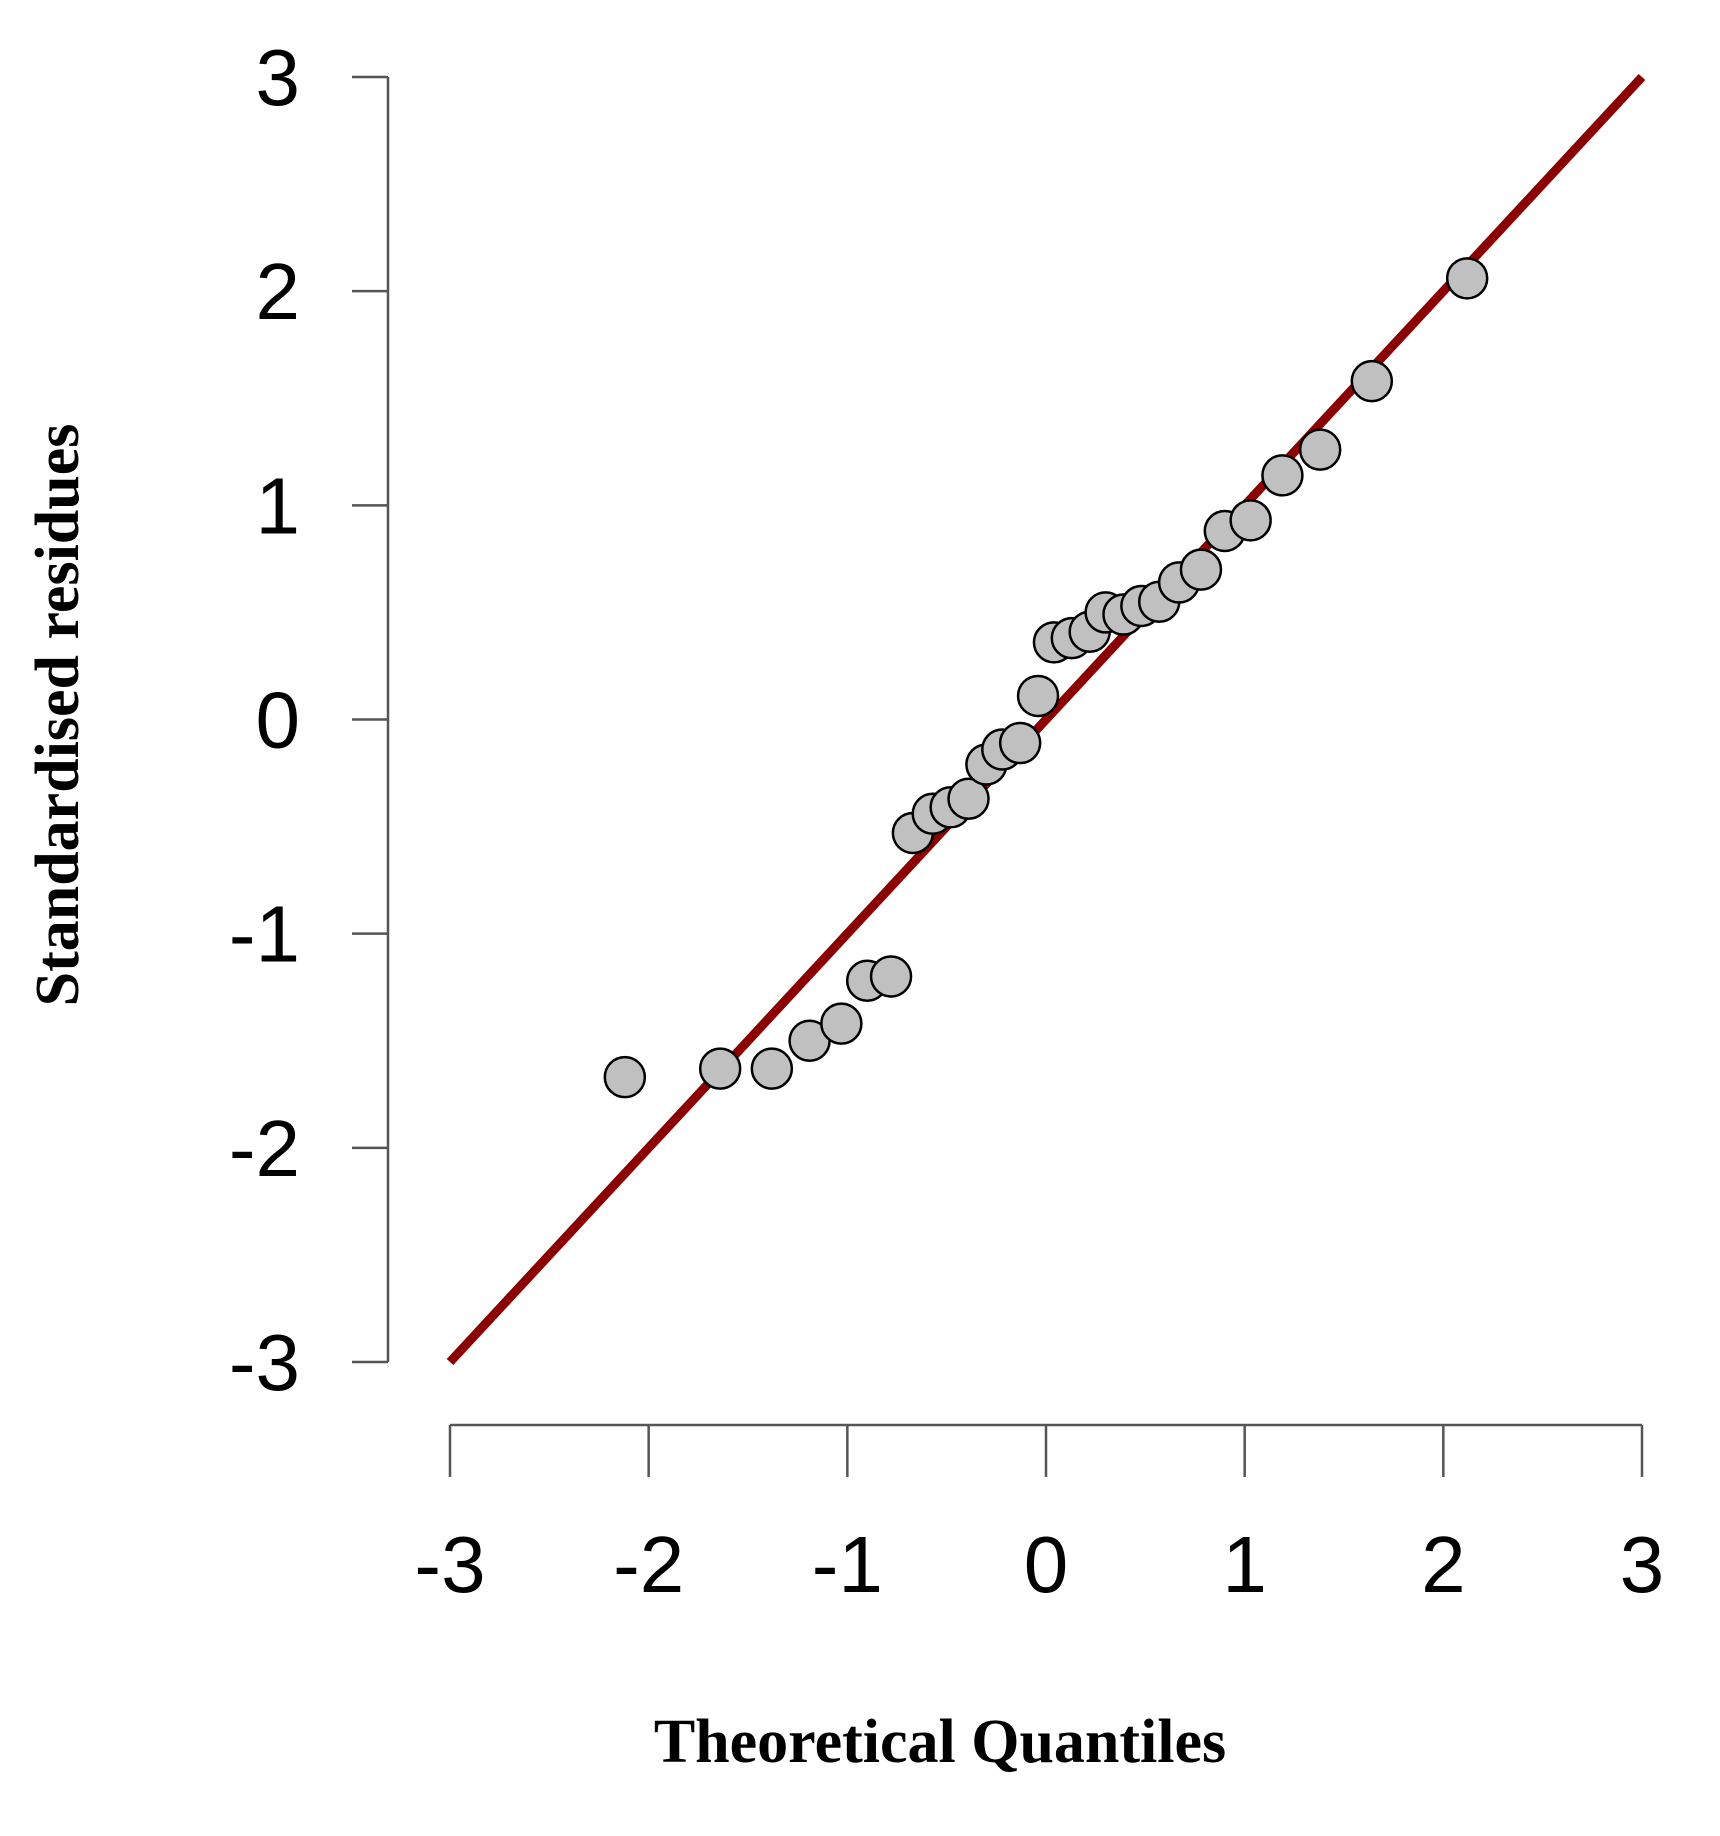 The height and width of the screenshot is (1836, 1720). What do you see at coordinates (1039, 1516) in the screenshot?
I see `x-axis: -3 -2 -1 0 1 2 3` at bounding box center [1039, 1516].